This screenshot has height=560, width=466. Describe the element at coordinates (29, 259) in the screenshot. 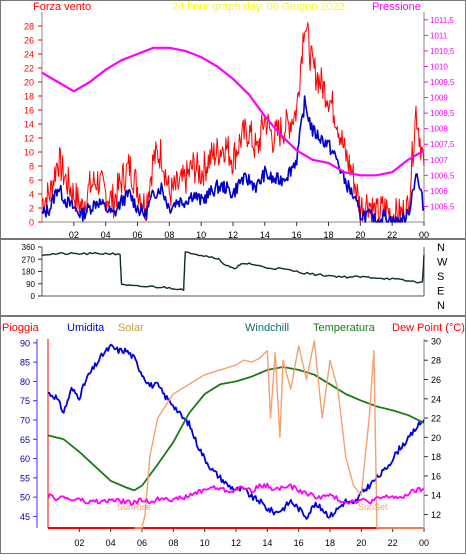

I see `direction-tick-label: 270` at that location.